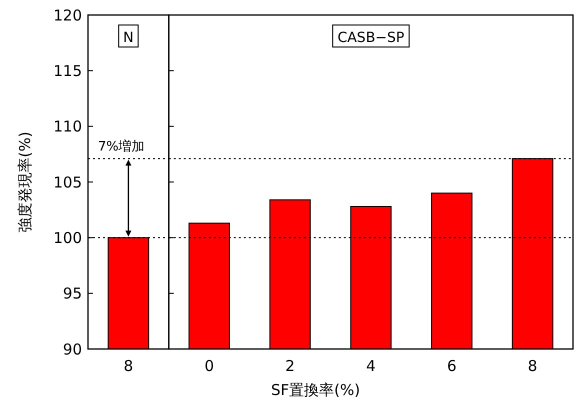  I want to click on x-tick-label: 6, so click(451, 366).